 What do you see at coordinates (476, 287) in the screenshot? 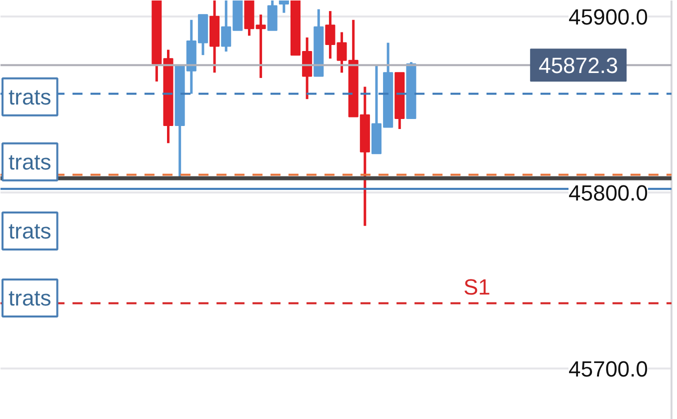
I see `ref-line-label: S1` at bounding box center [476, 287].